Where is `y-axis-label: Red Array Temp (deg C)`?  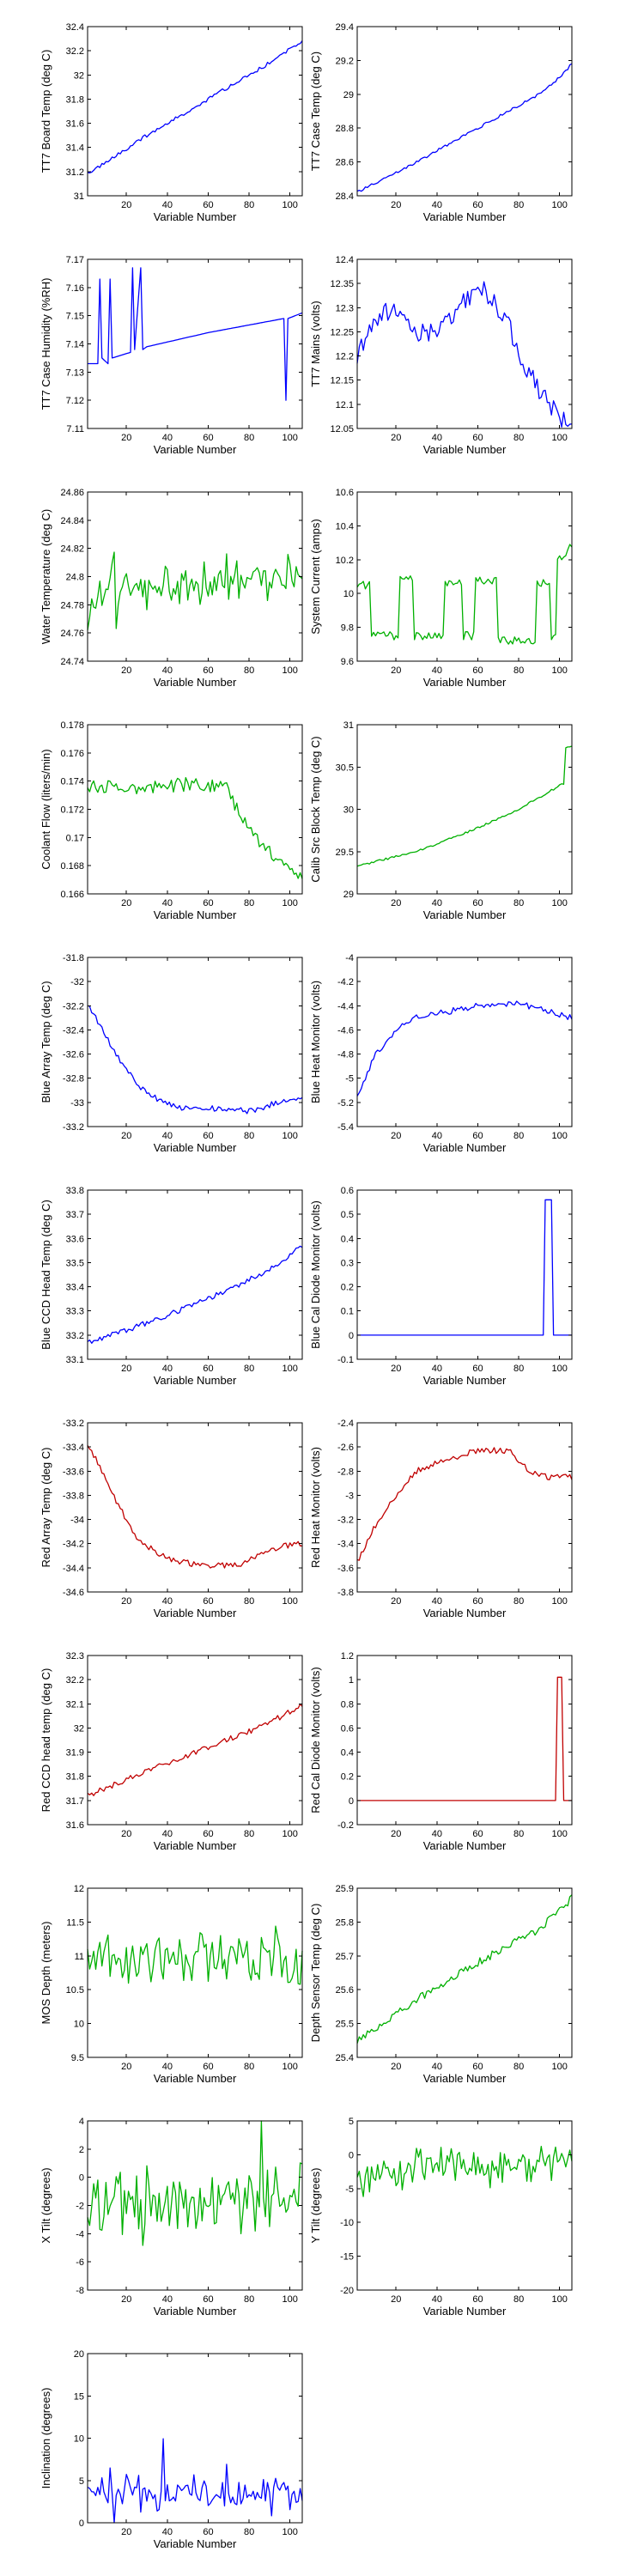
y-axis-label: Red Array Temp (deg C) is located at coordinates (45, 1508).